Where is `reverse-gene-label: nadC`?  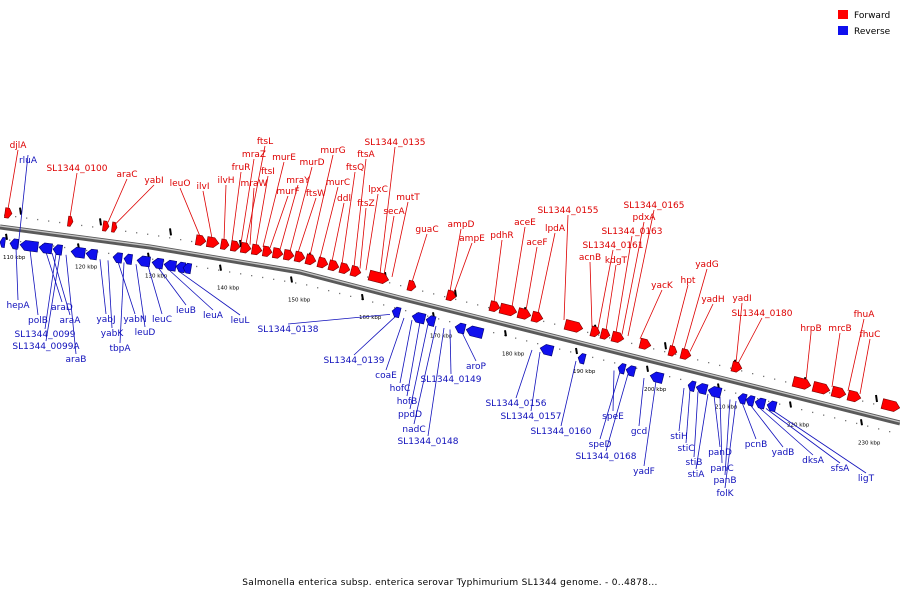
reverse-gene-label: nadC is located at coordinates (413, 430).